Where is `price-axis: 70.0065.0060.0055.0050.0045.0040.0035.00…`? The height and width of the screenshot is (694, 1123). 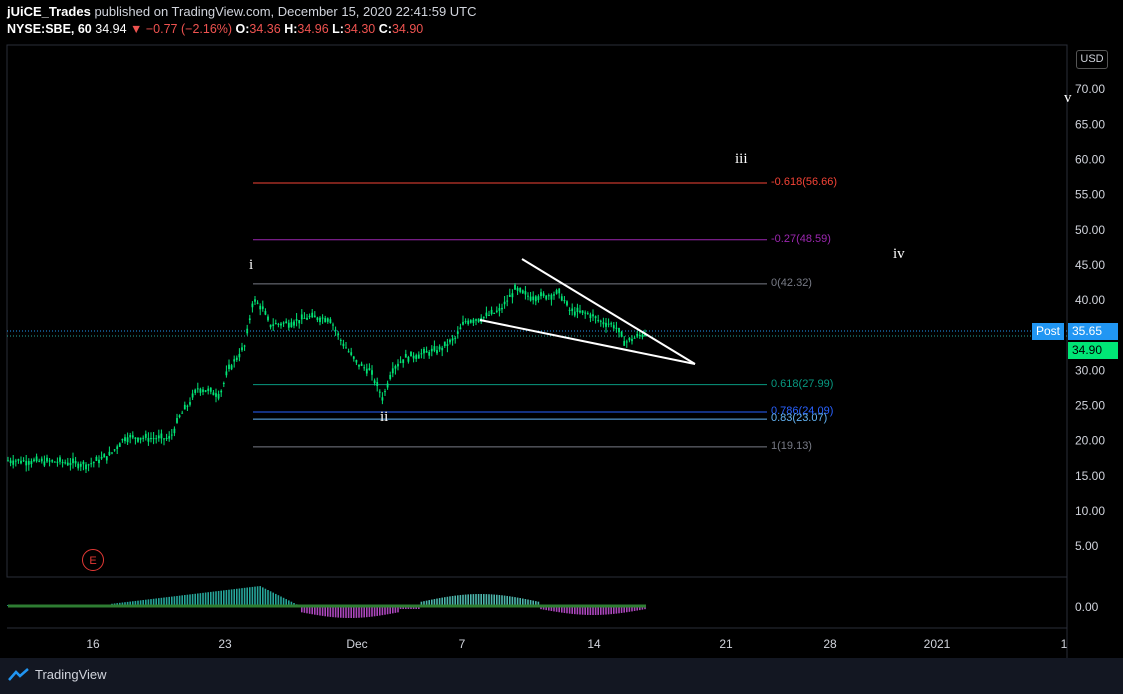
price-axis: 70.0065.0060.0055.0050.0045.0040.0035.00… is located at coordinates (1090, 348).